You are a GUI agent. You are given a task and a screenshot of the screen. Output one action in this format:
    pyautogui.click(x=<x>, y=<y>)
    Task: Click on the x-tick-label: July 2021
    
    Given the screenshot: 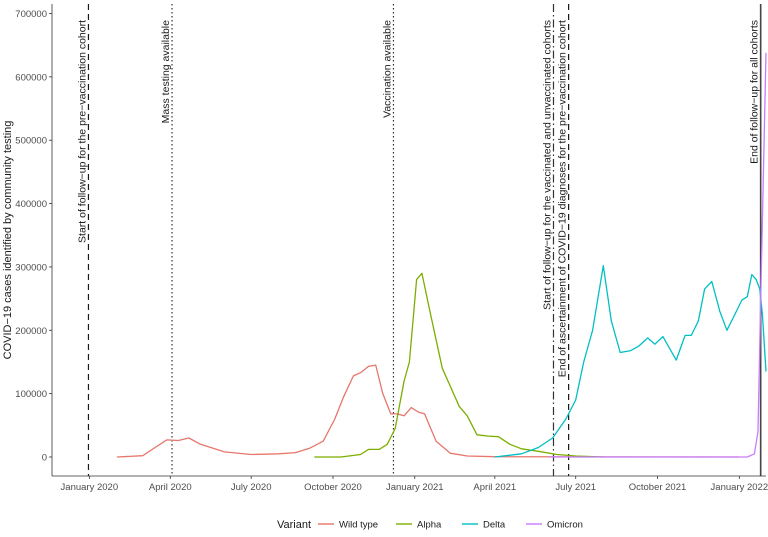 What is the action you would take?
    pyautogui.click(x=575, y=487)
    